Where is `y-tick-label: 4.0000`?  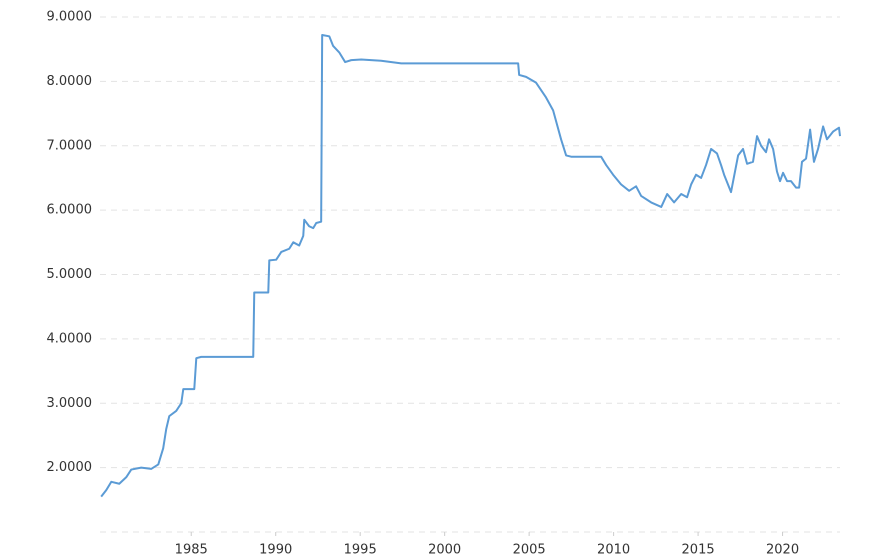 y-tick-label: 4.0000 is located at coordinates (70, 338).